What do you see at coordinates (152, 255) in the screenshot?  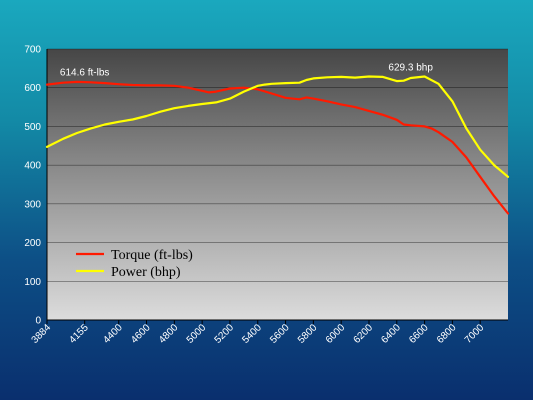 I see `legend-label: Torque (ft-lbs)` at bounding box center [152, 255].